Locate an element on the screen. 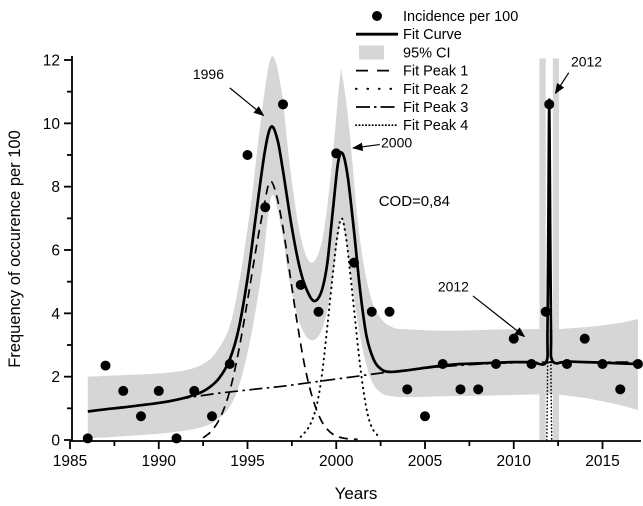  y-tick-label: 10 is located at coordinates (52, 124).